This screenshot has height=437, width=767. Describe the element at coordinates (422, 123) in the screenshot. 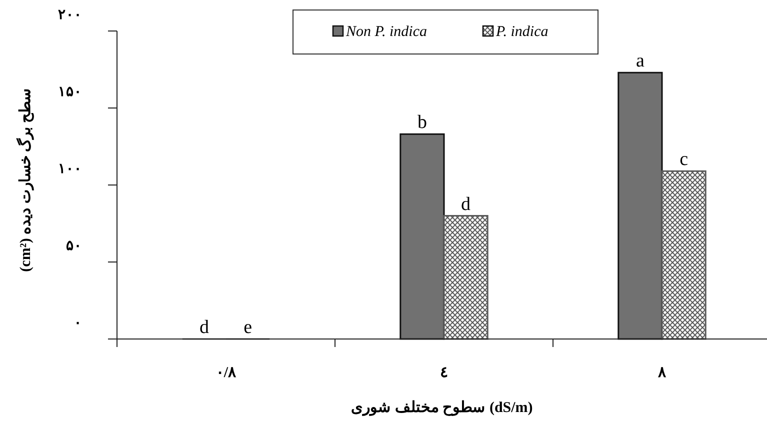

I see `data-label: b` at that location.